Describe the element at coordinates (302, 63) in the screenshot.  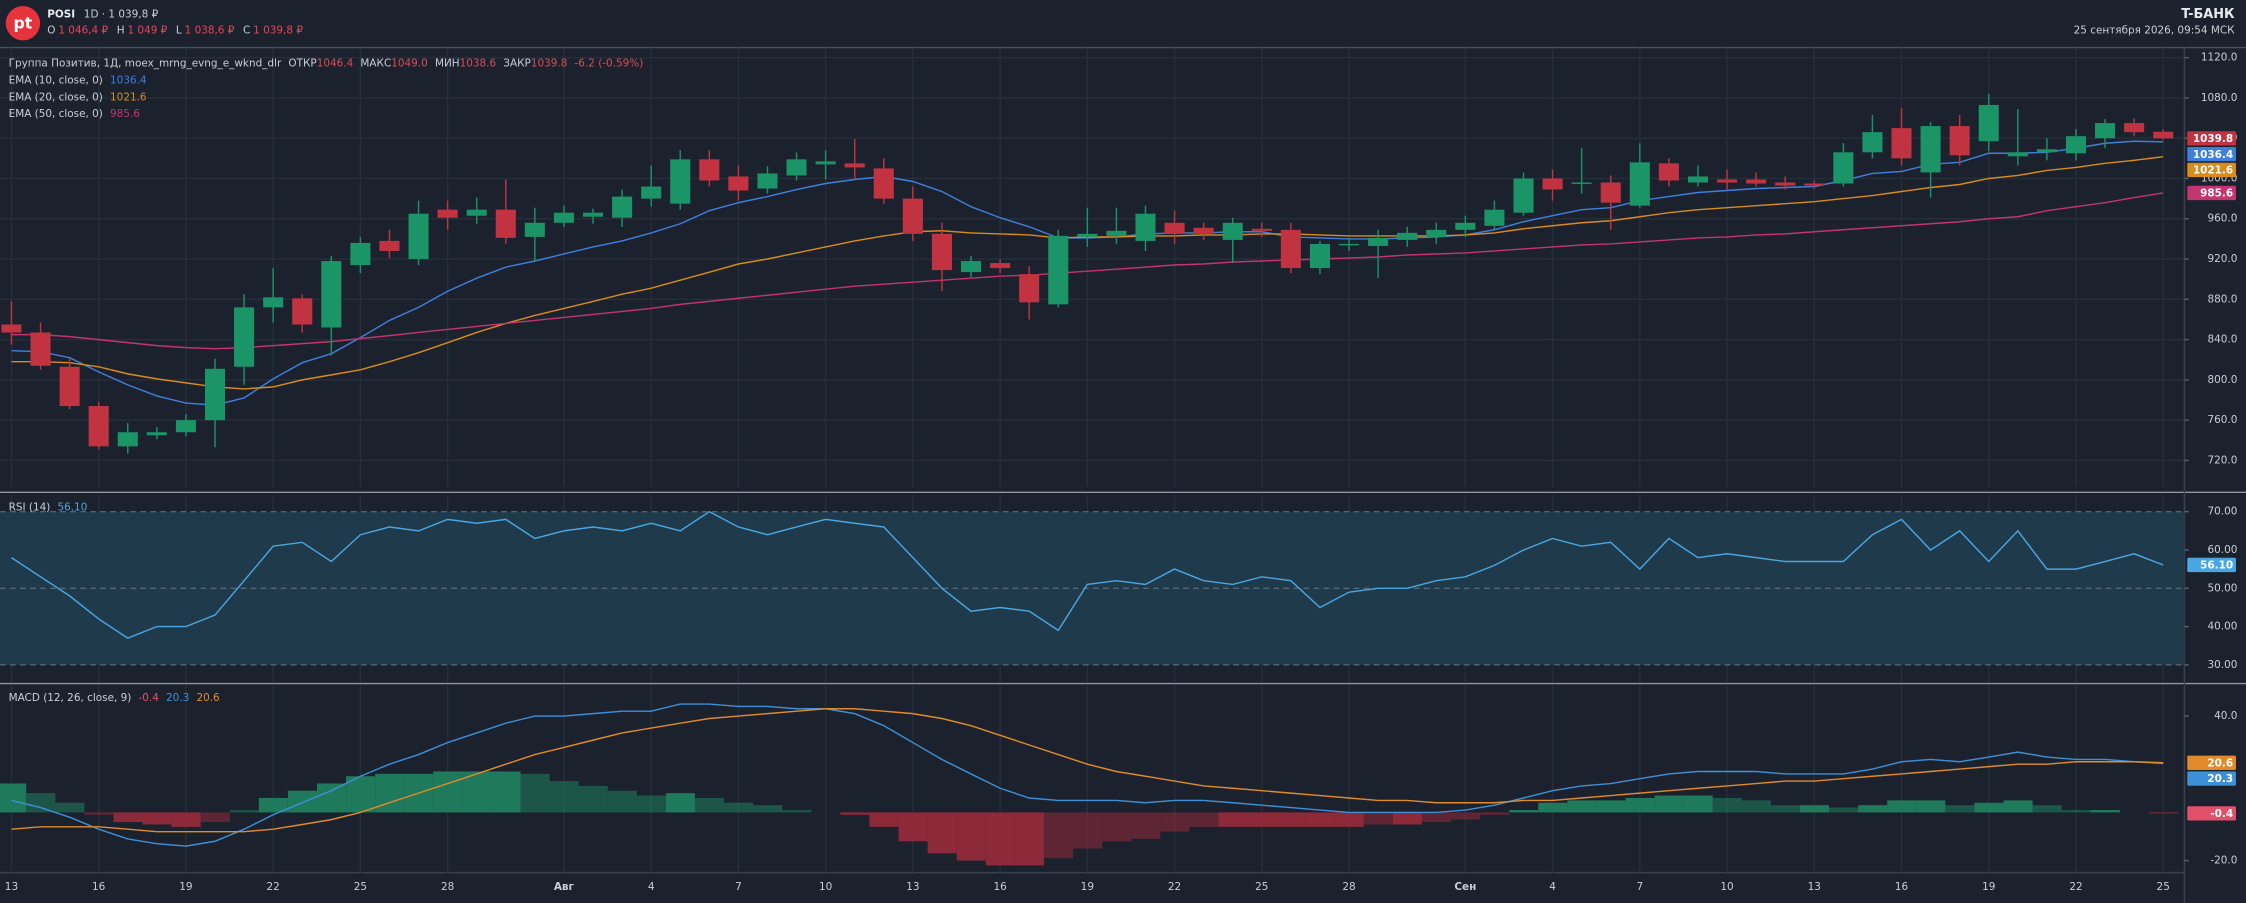
I see `stat-key: ОТКР` at that location.